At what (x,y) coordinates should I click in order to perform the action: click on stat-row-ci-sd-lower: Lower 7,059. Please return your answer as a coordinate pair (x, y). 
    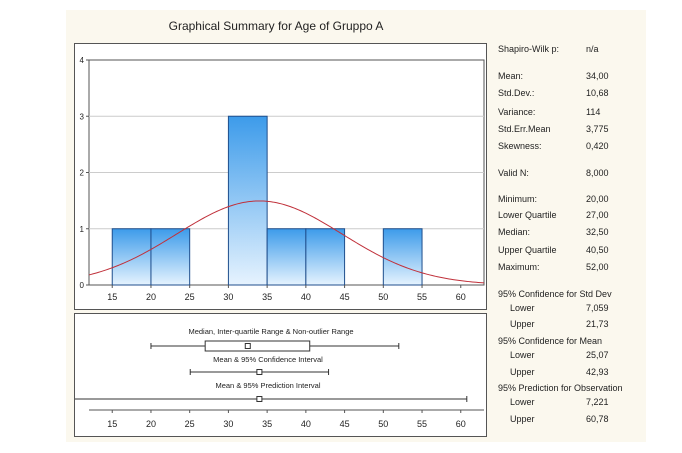
    Looking at the image, I should click on (572, 309).